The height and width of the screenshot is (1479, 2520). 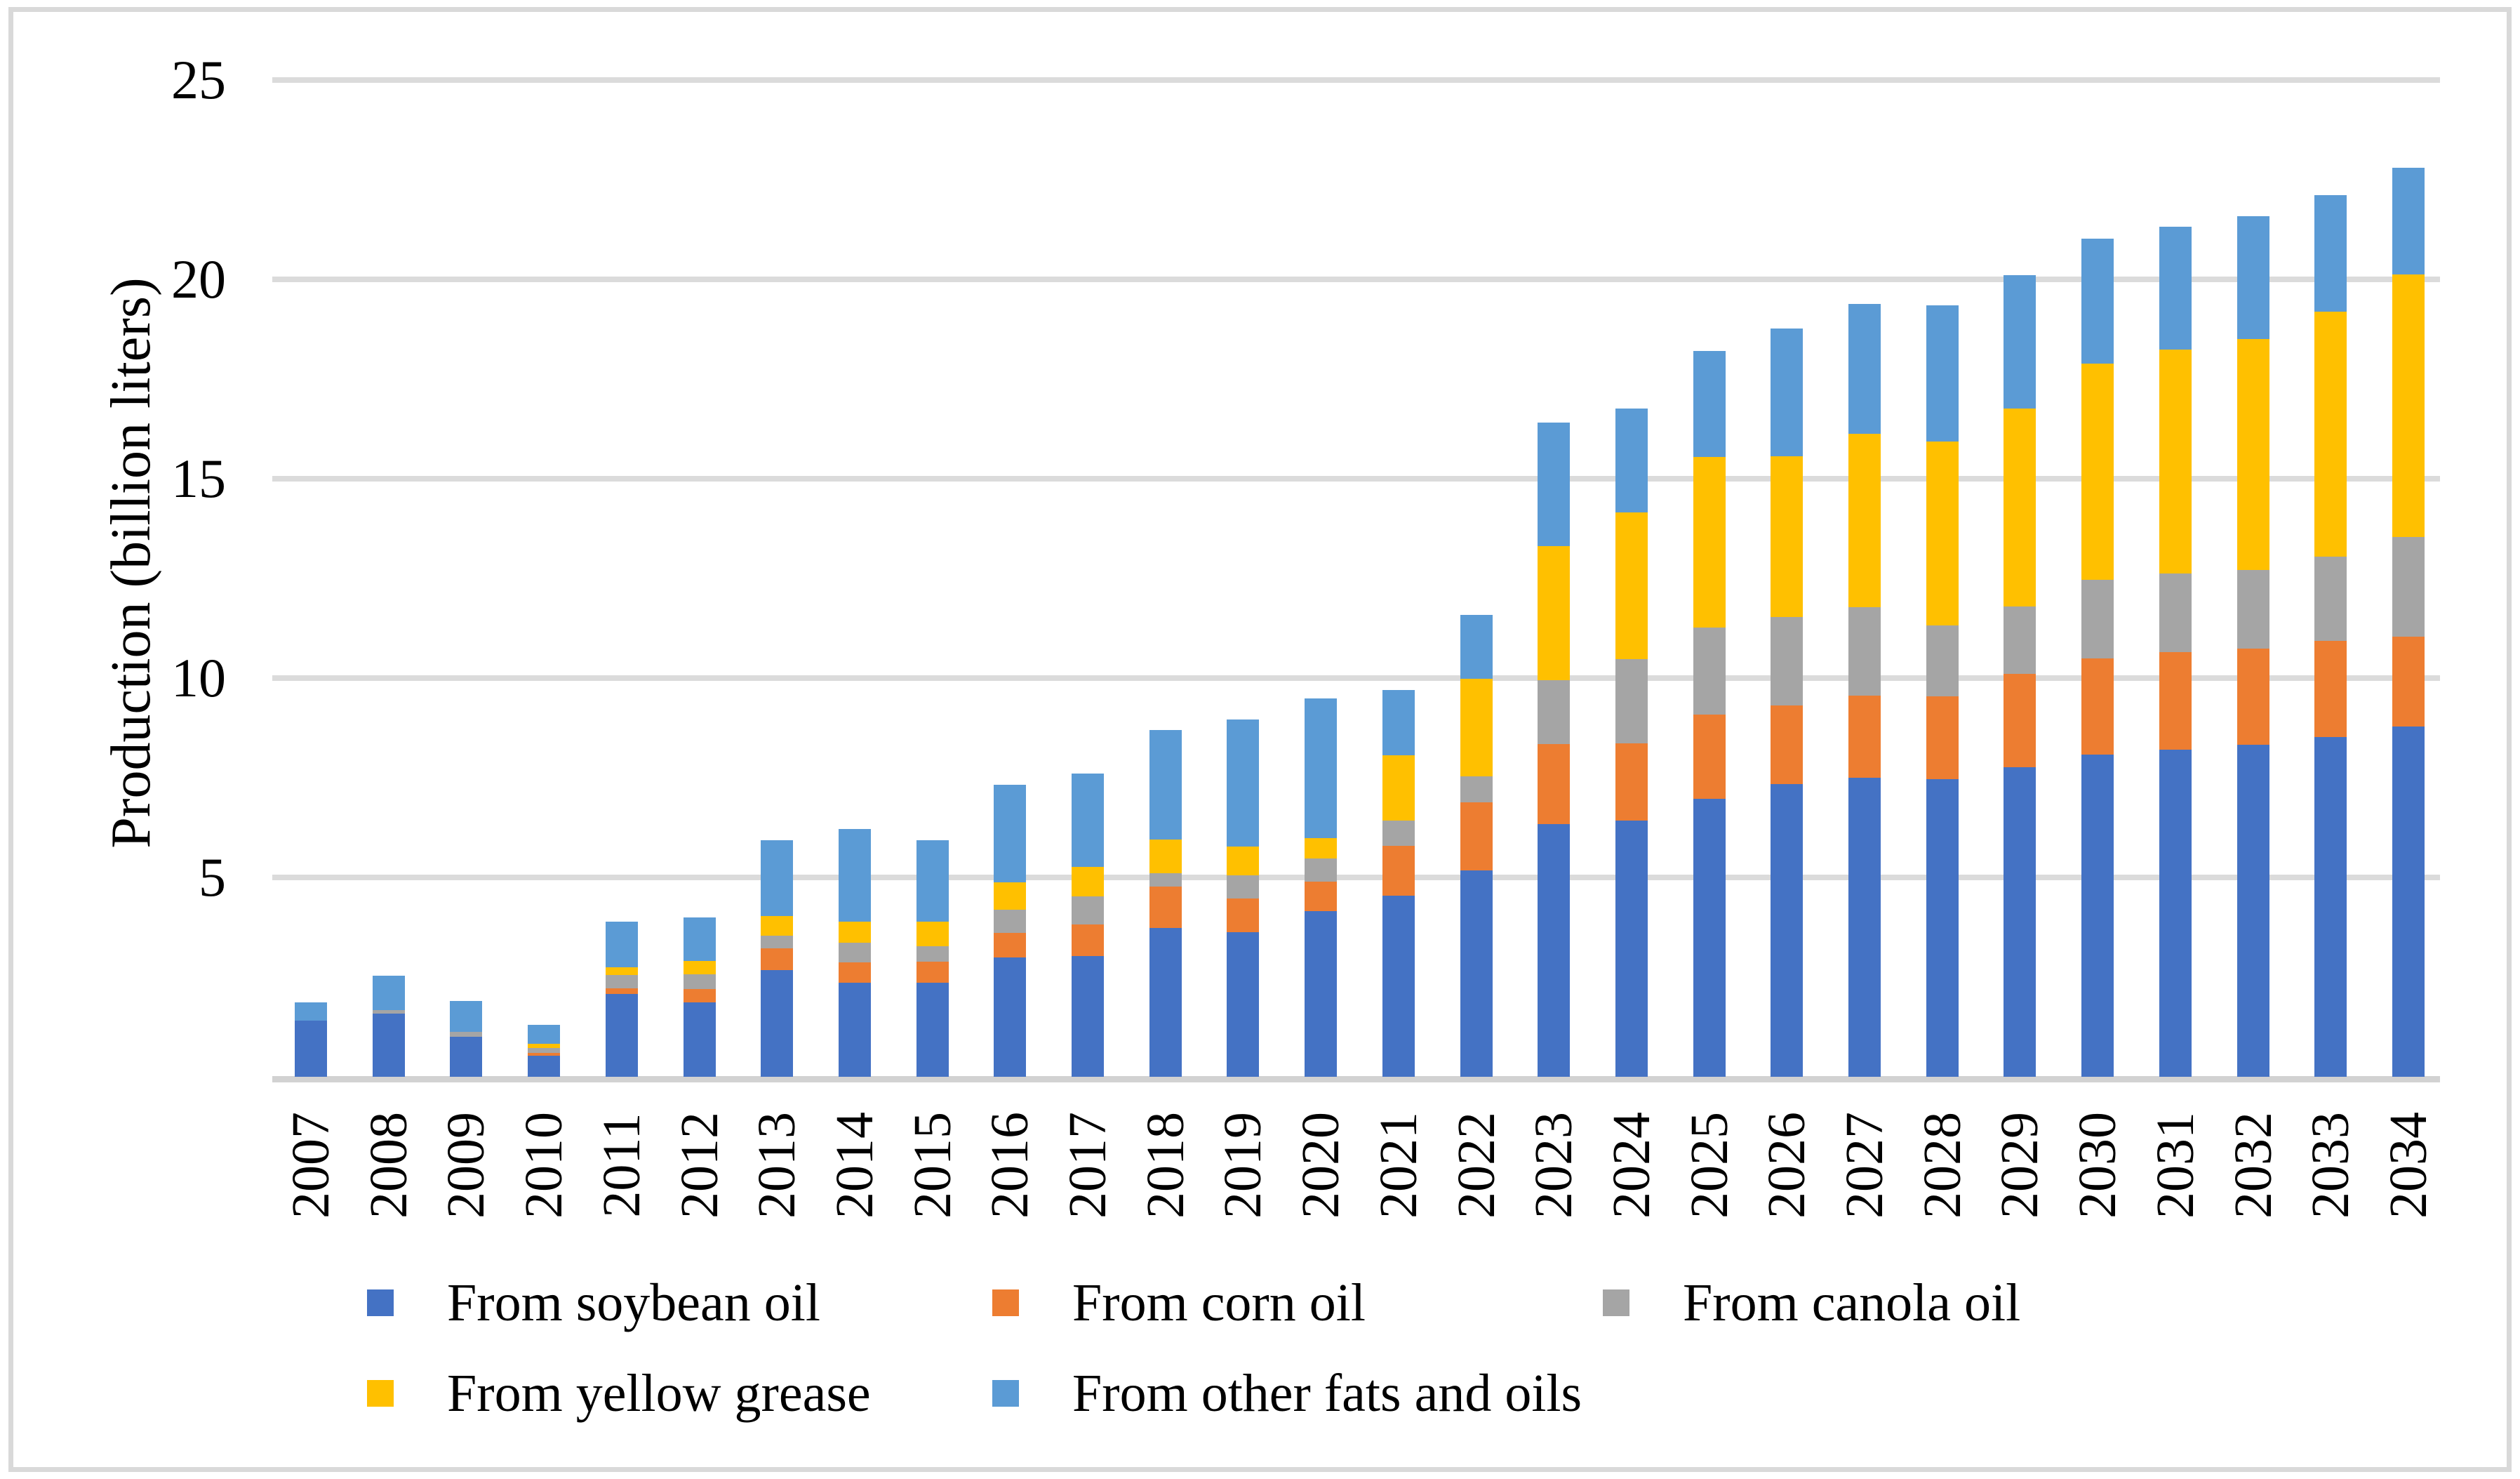 I want to click on segment-2016-from-canola-oil, so click(x=1010, y=921).